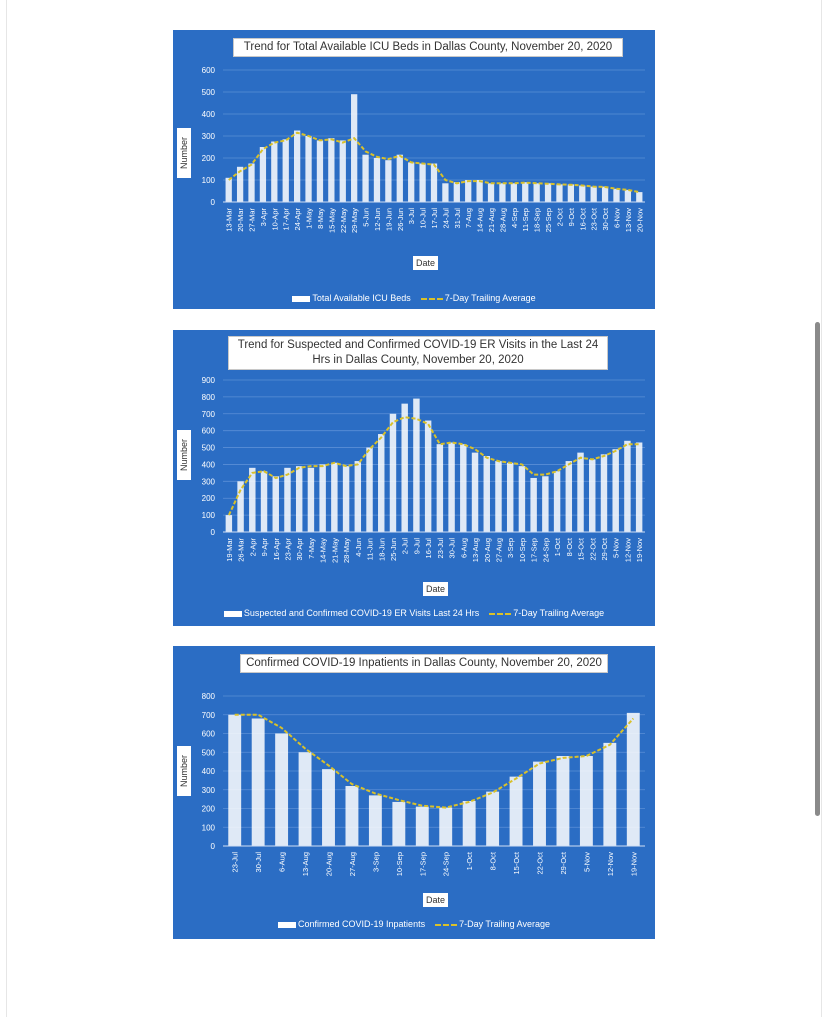 This screenshot has height=1017, width=828. What do you see at coordinates (604, 548) in the screenshot?
I see `x-tick-label: 29-Oct` at bounding box center [604, 548].